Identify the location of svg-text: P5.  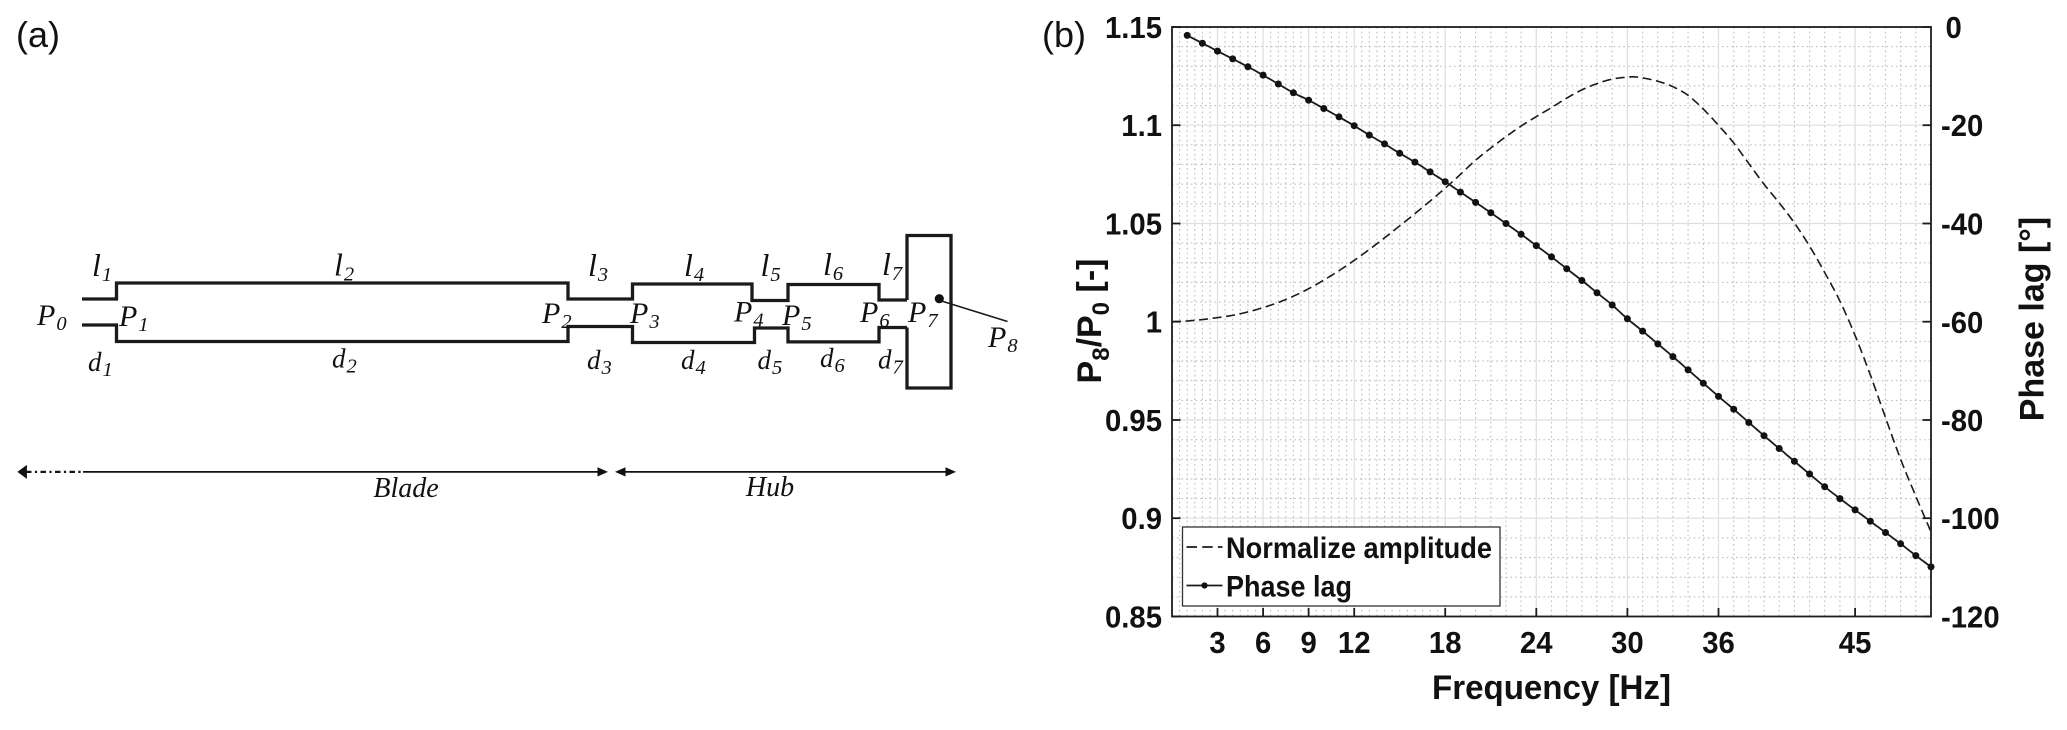
(796, 317).